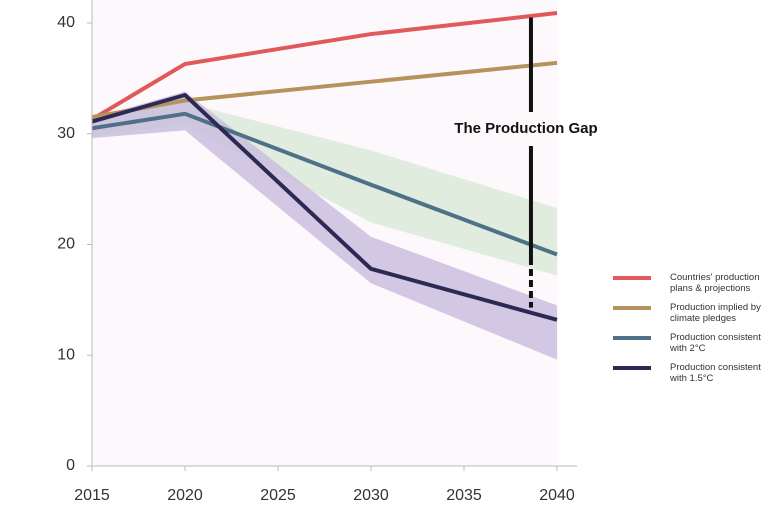  I want to click on y-tick-label: 0, so click(70, 465).